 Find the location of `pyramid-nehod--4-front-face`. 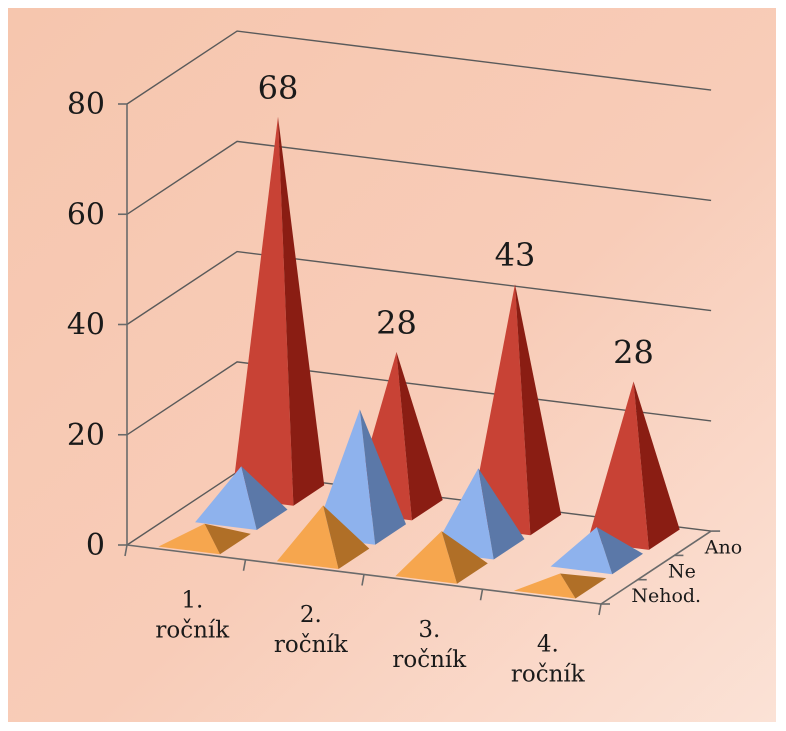

pyramid-nehod--4-front-face is located at coordinates (544, 586).